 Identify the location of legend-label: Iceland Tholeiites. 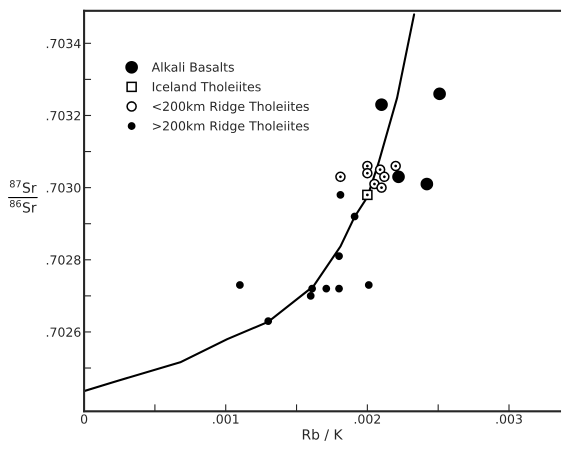
(206, 87).